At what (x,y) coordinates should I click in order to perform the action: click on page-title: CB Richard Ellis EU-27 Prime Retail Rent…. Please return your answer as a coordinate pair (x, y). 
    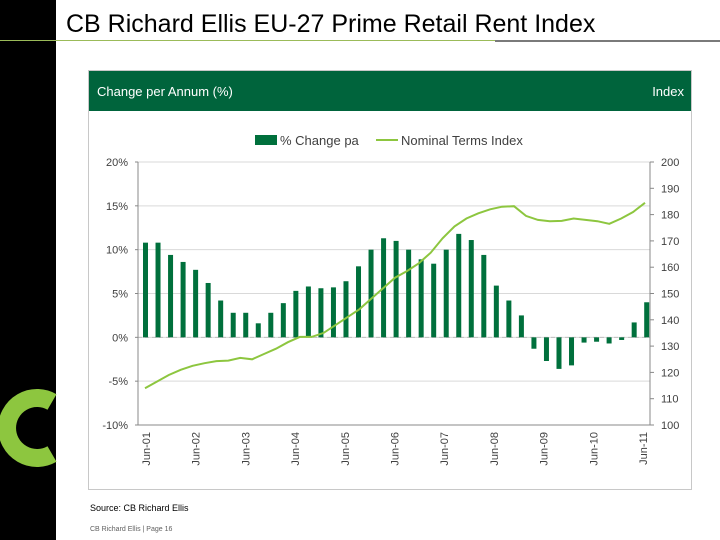
    Looking at the image, I should click on (331, 24).